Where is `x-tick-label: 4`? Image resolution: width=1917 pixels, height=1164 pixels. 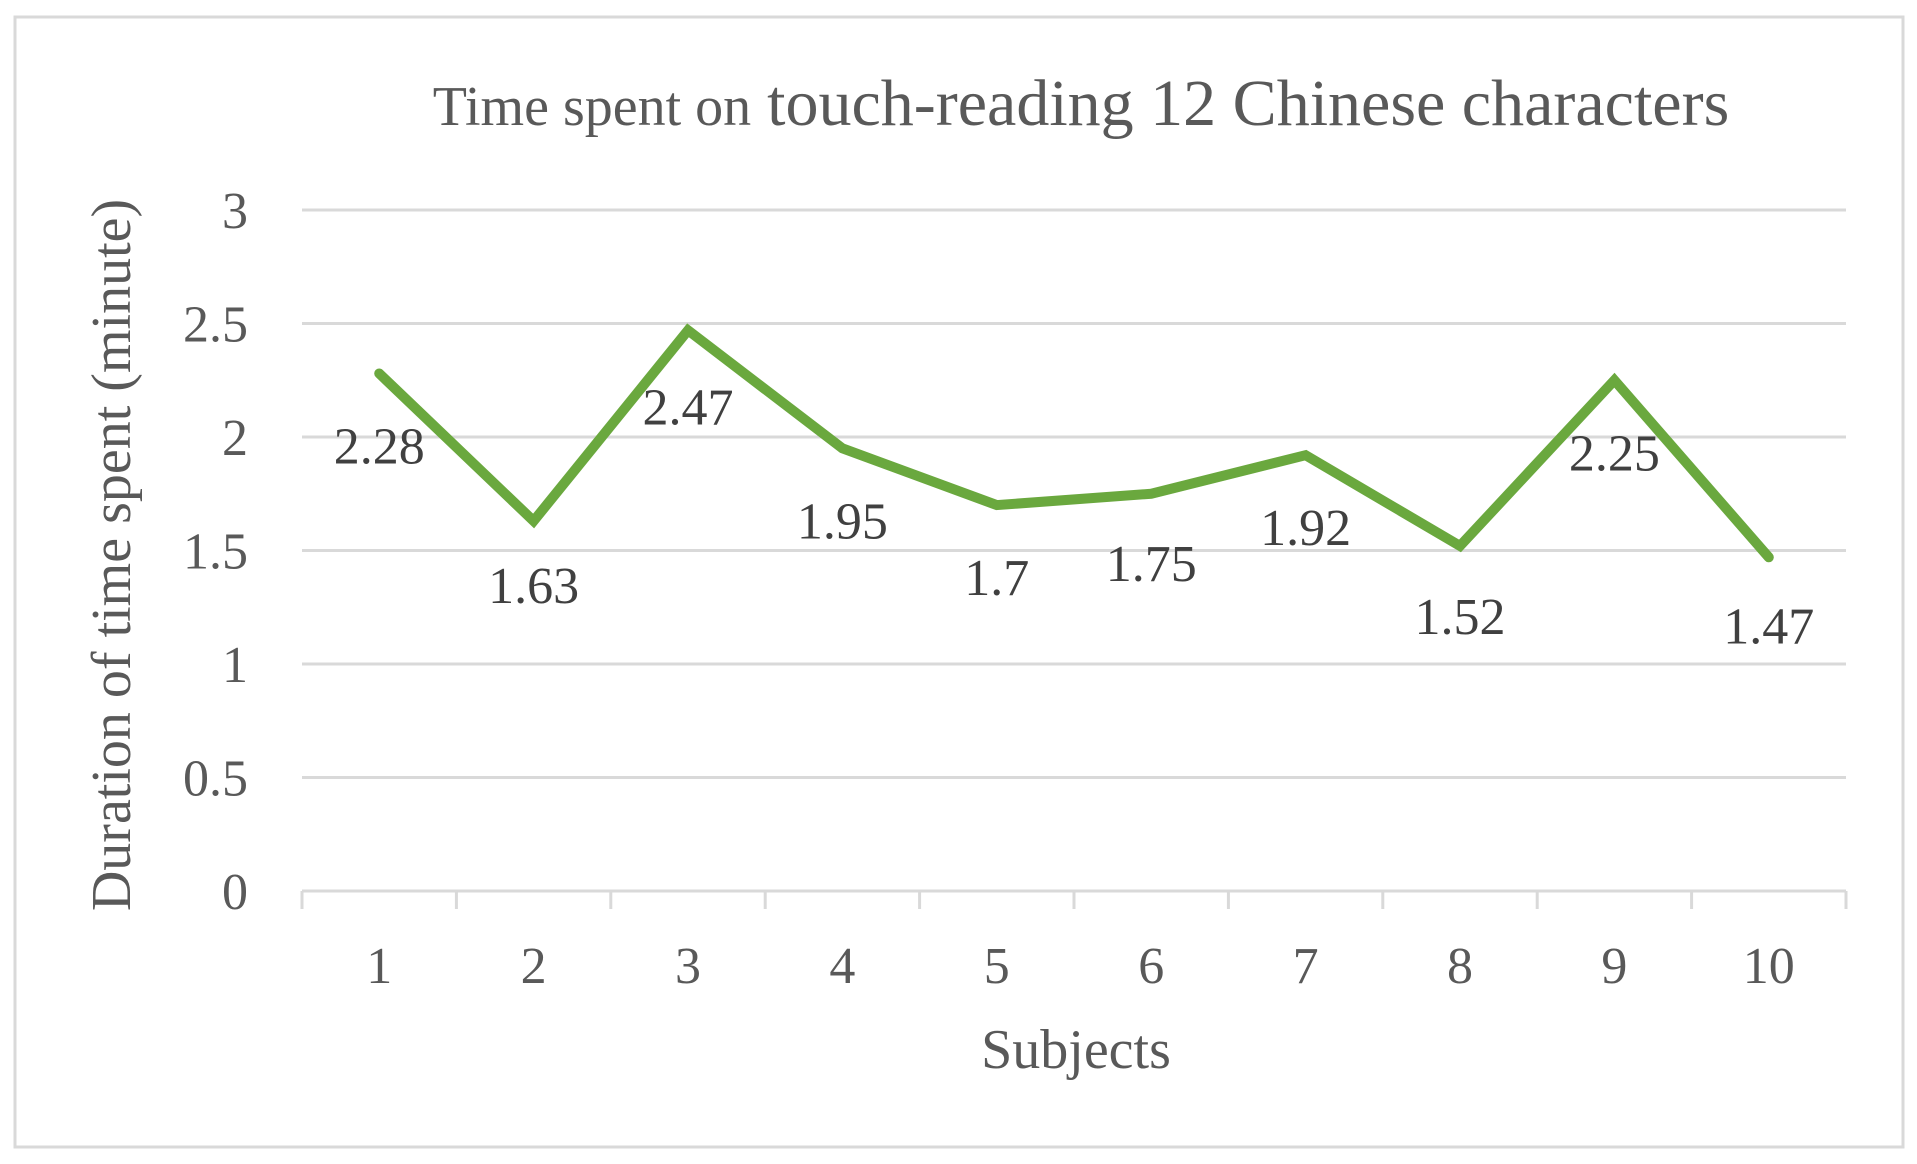
x-tick-label: 4 is located at coordinates (842, 966).